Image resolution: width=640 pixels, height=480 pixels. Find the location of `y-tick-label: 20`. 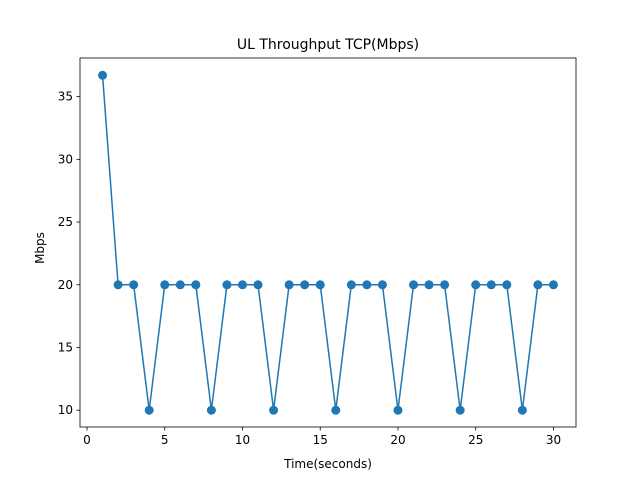

y-tick-label: 20 is located at coordinates (65, 285).